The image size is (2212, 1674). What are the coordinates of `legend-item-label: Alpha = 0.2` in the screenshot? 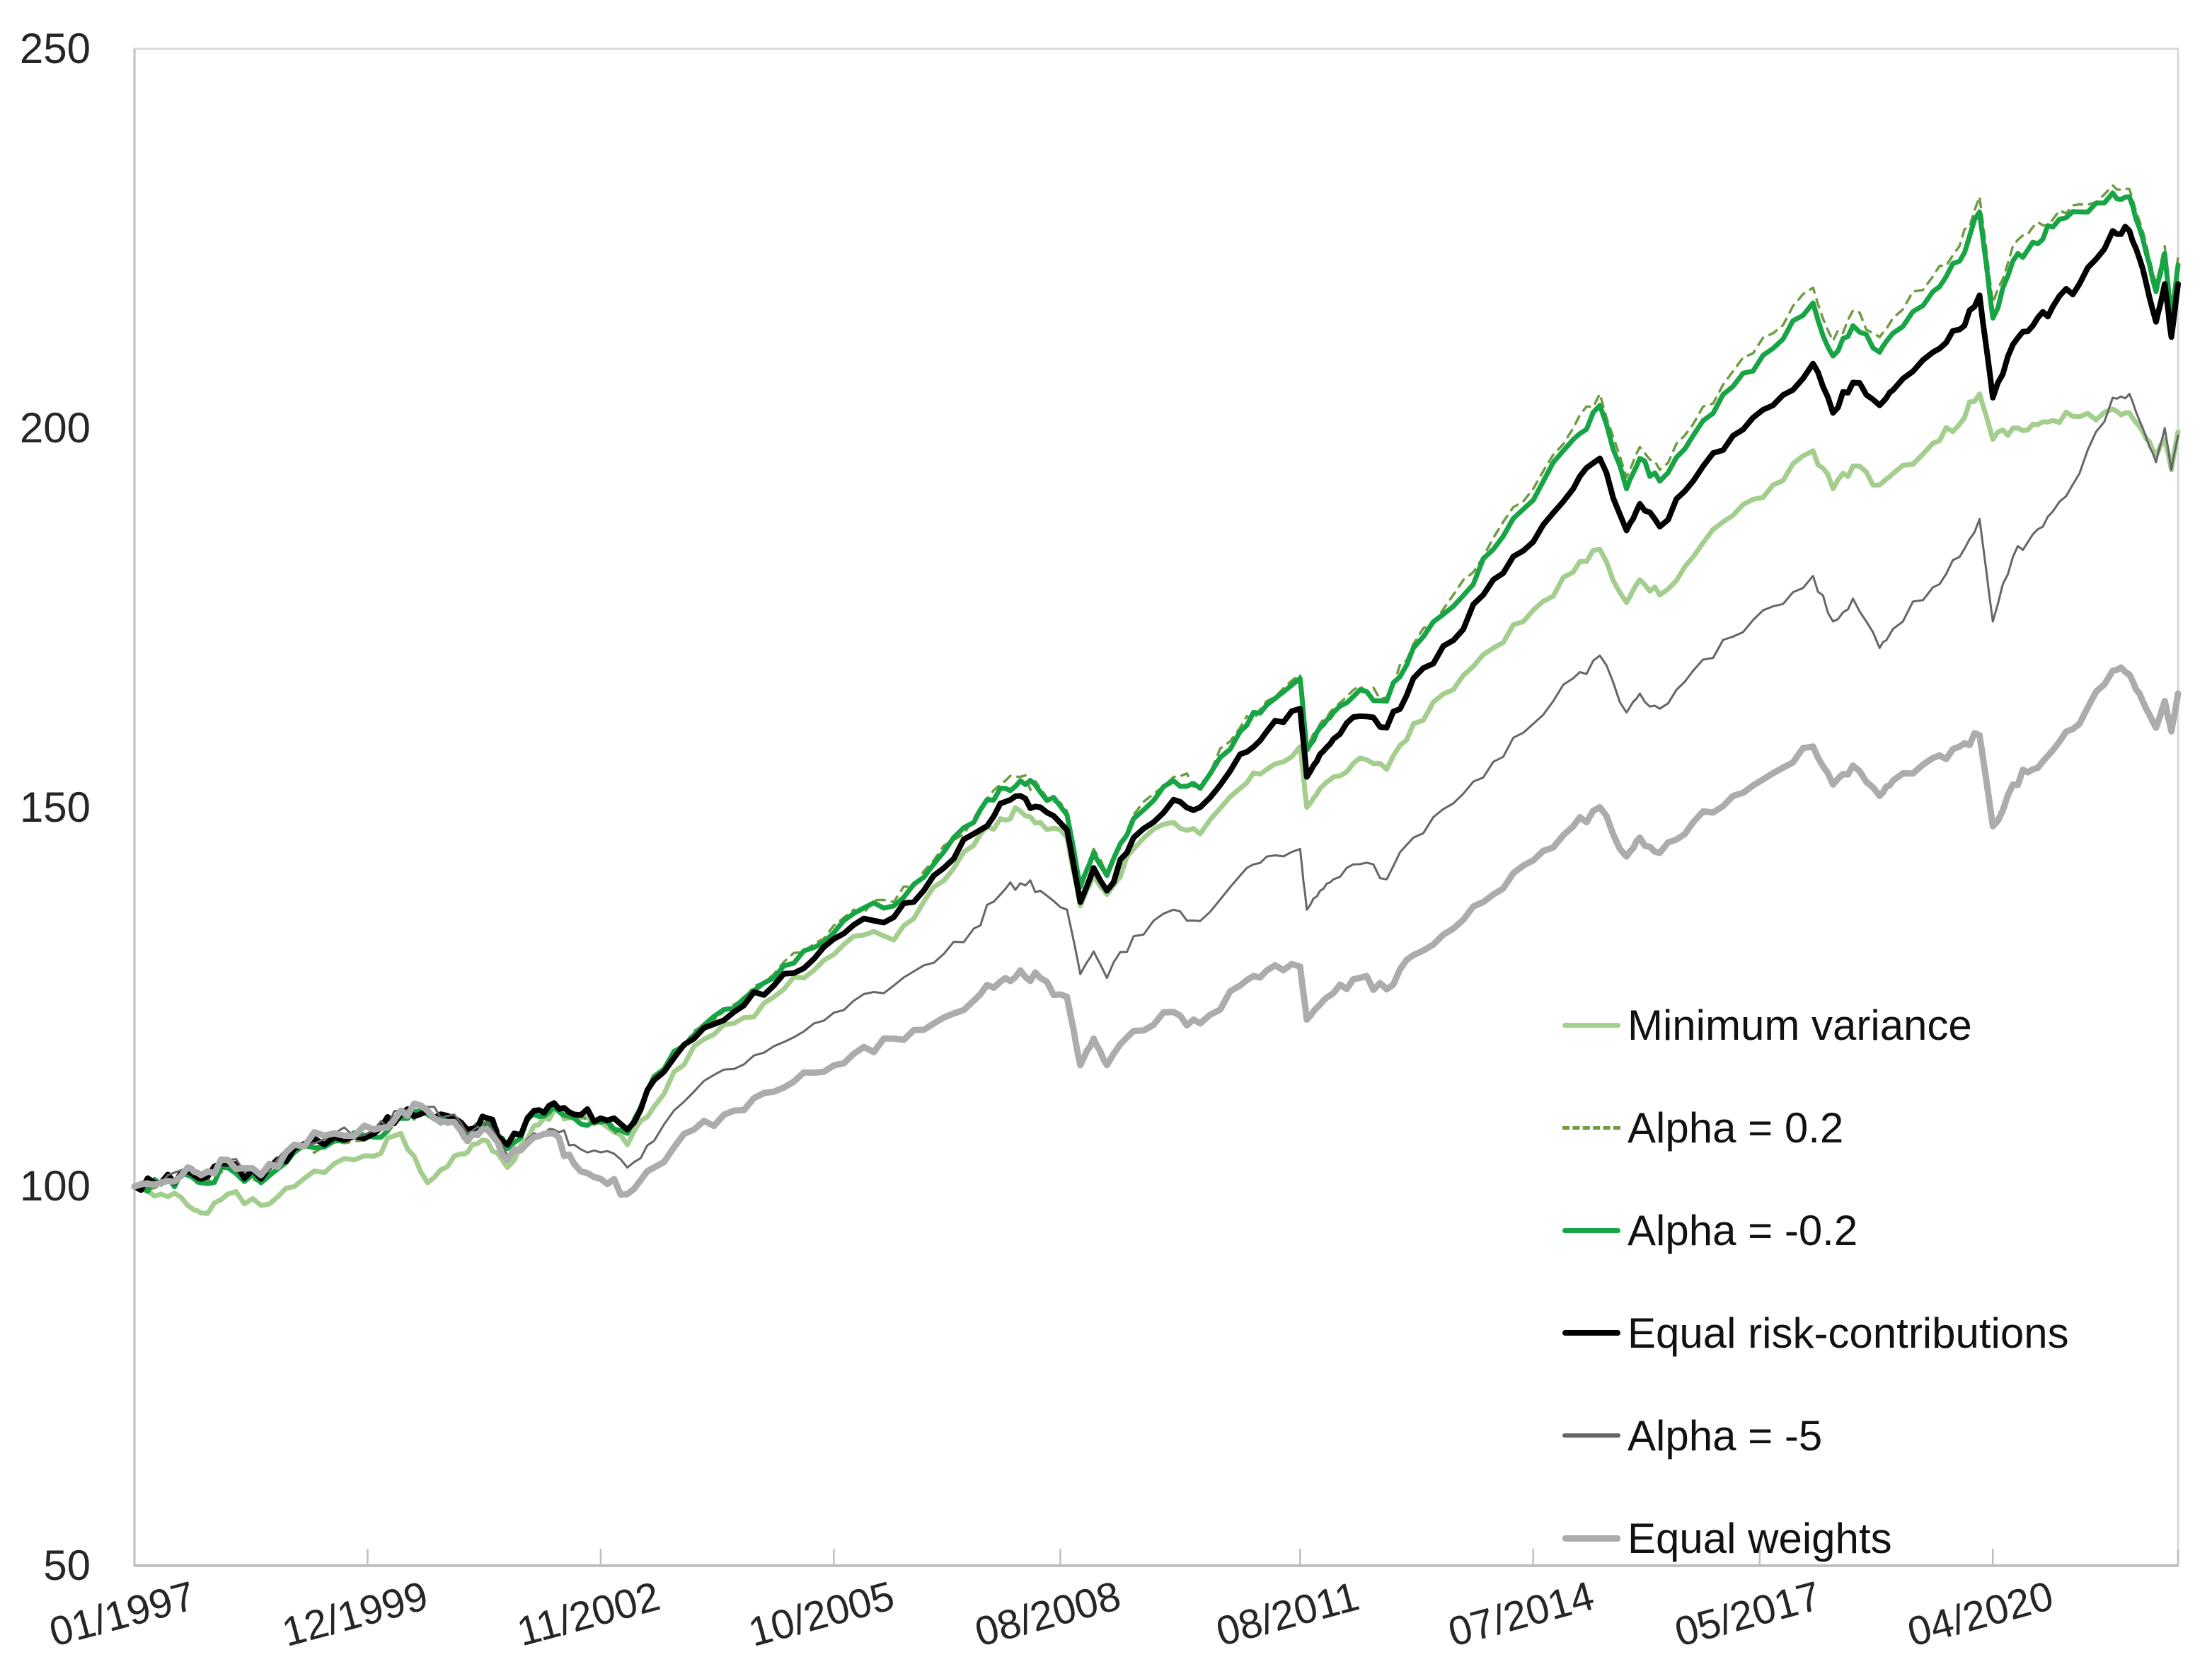 It's located at (1736, 1127).